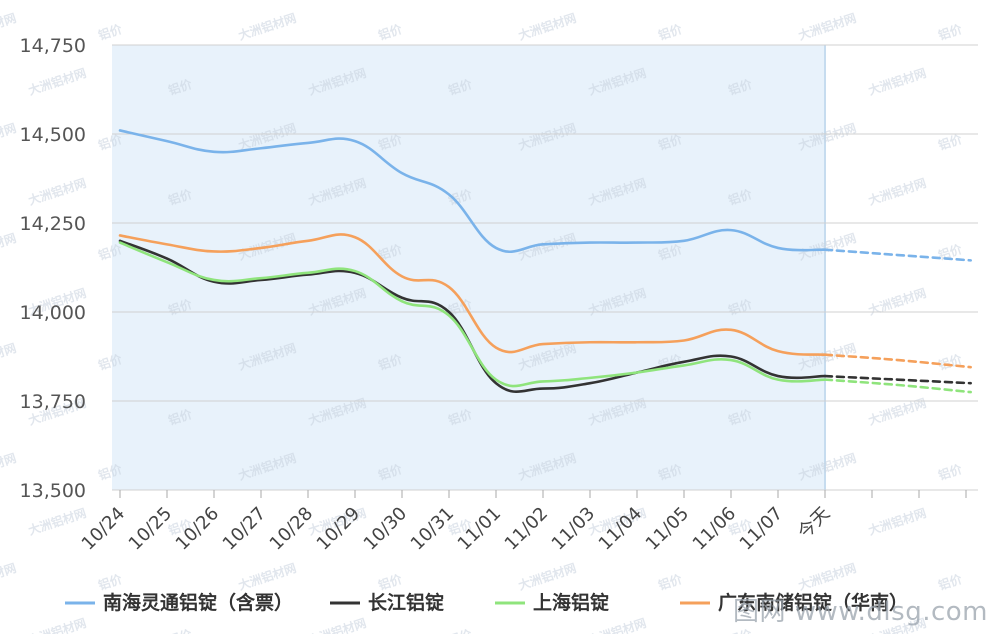  What do you see at coordinates (53, 46) in the screenshot?
I see `y-tick-label: 14,750` at bounding box center [53, 46].